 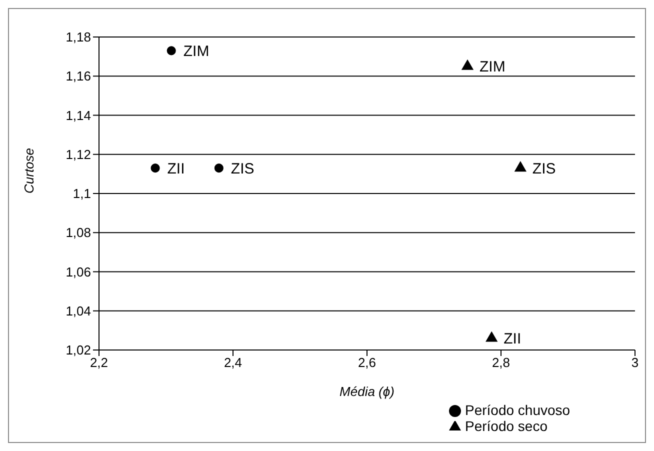 What do you see at coordinates (517, 410) in the screenshot?
I see `legend-label: Período chuvoso` at bounding box center [517, 410].